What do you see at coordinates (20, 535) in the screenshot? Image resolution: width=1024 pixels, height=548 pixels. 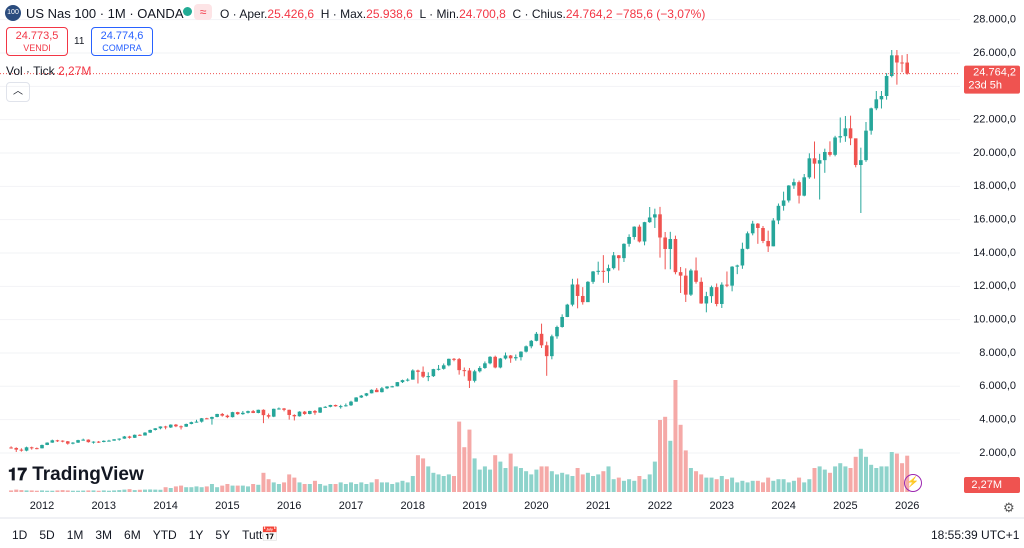 I see `range-button: 1D` at bounding box center [20, 535].